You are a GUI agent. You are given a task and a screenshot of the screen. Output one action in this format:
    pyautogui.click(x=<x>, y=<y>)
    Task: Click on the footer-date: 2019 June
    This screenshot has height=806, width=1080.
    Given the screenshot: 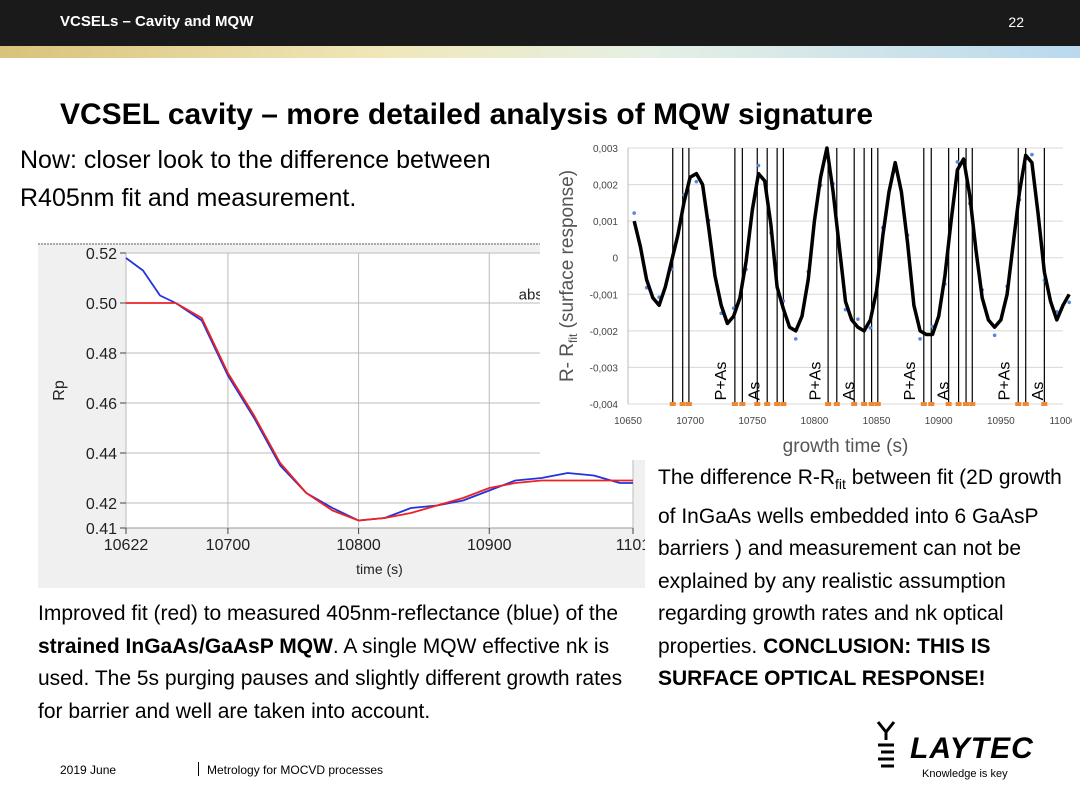 What is the action you would take?
    pyautogui.click(x=88, y=770)
    